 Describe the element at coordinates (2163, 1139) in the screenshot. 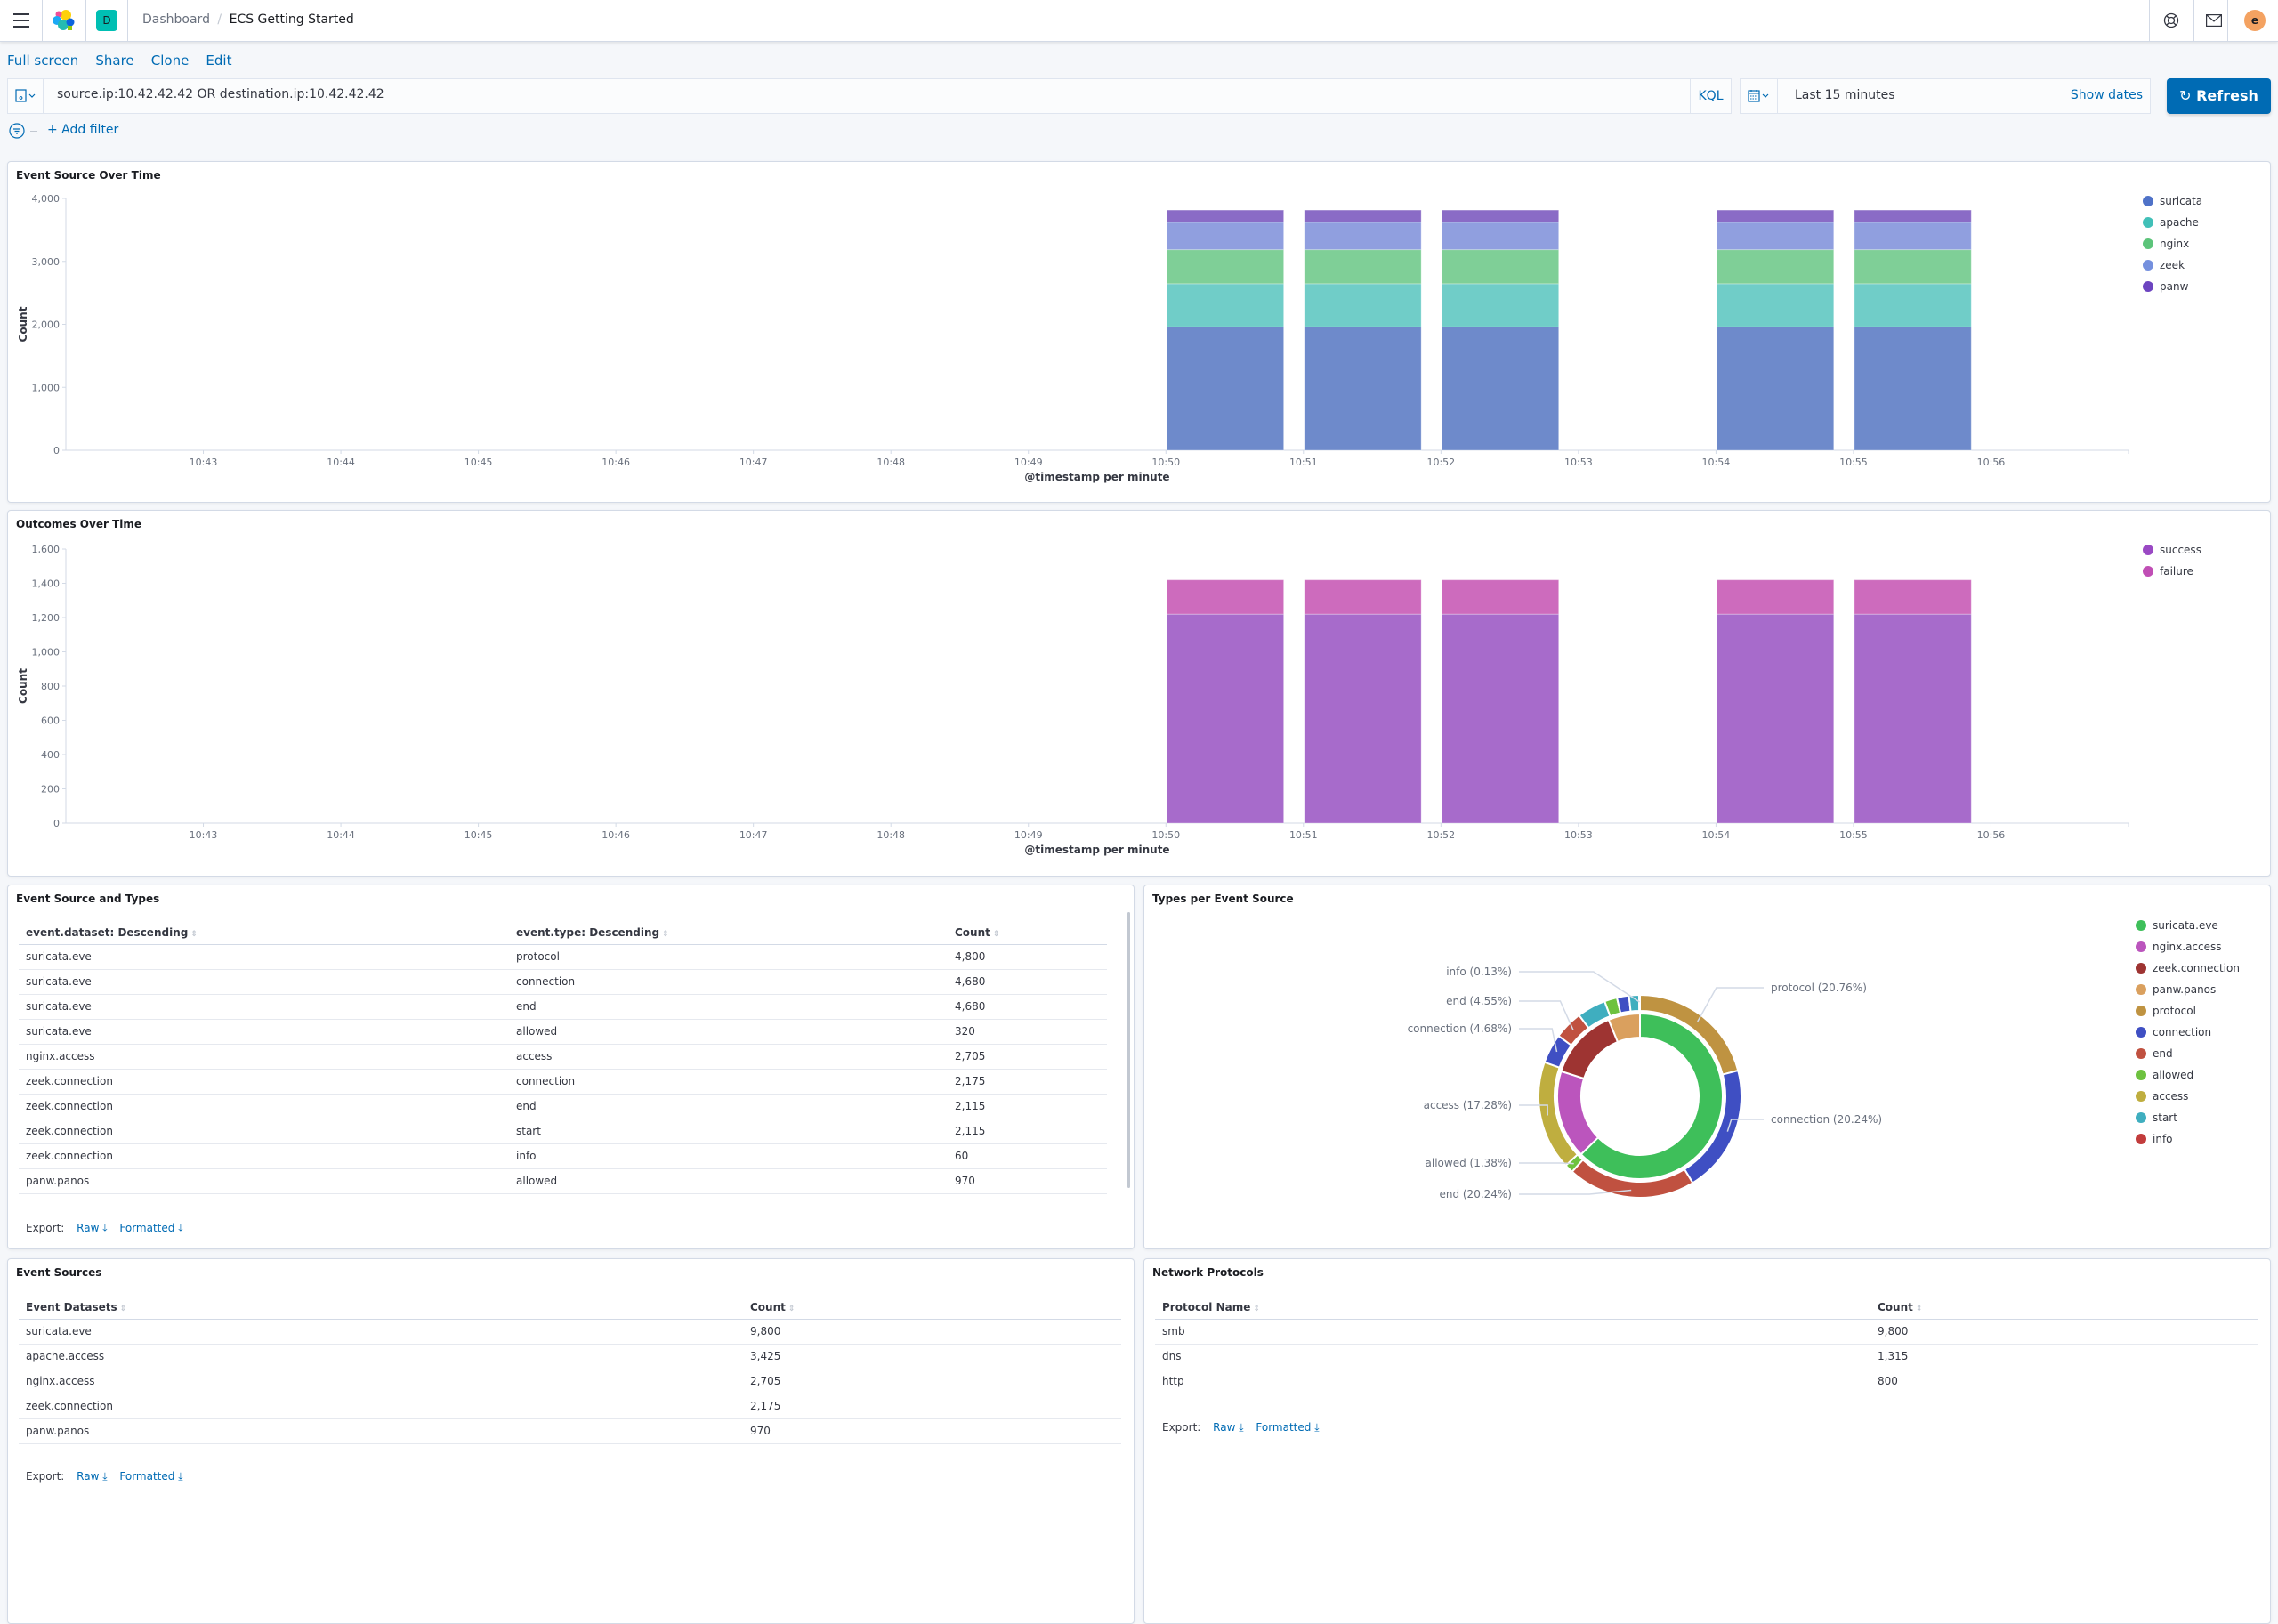

I see `legend-item-info: info` at that location.